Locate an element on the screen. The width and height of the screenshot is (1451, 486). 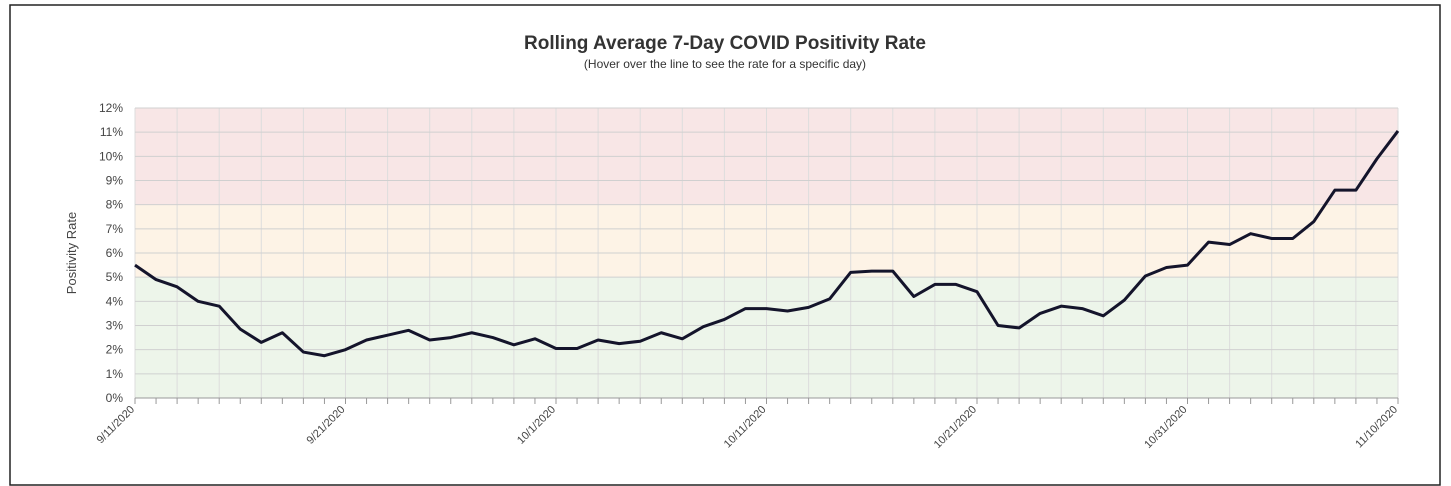
y-tick-label: 5% is located at coordinates (115, 277).